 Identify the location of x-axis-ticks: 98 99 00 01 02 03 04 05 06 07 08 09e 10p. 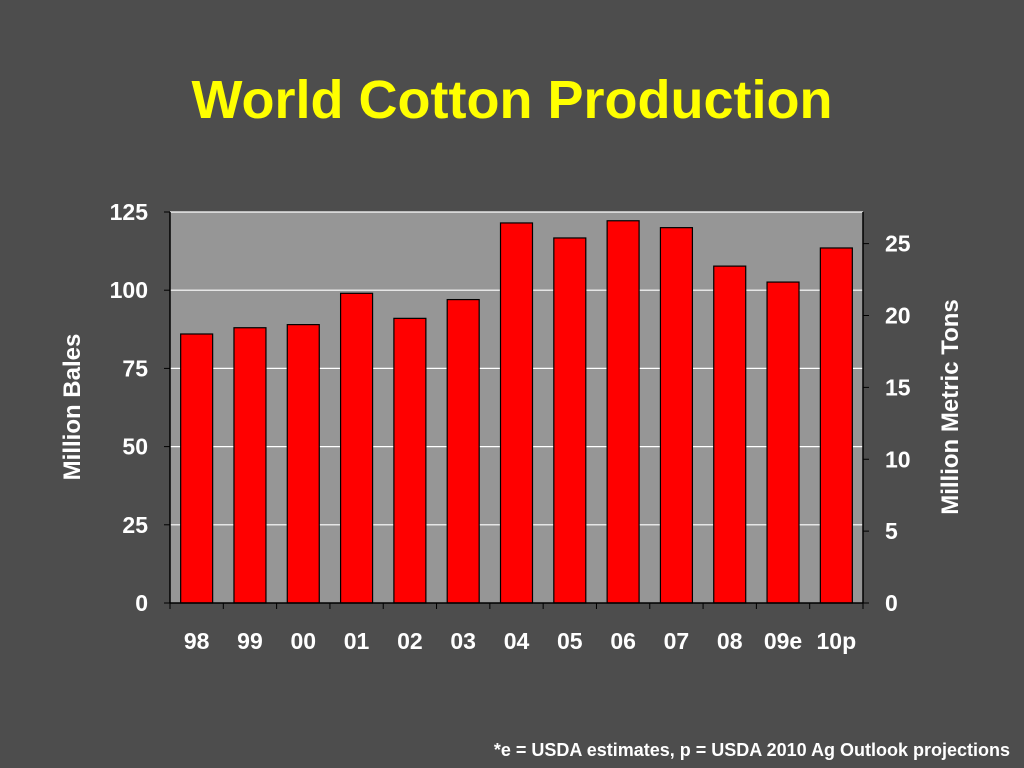
(516, 628).